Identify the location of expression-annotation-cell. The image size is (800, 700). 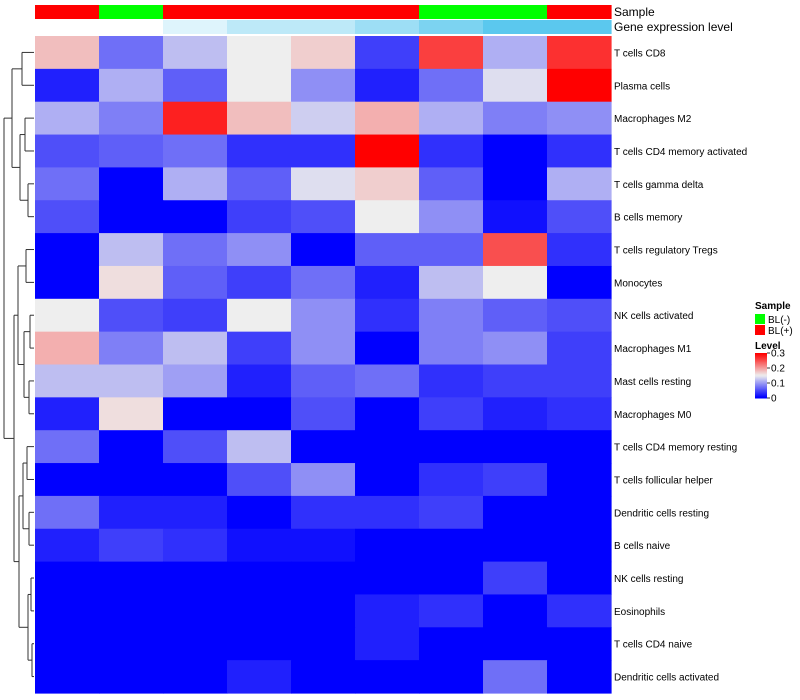
(451, 27).